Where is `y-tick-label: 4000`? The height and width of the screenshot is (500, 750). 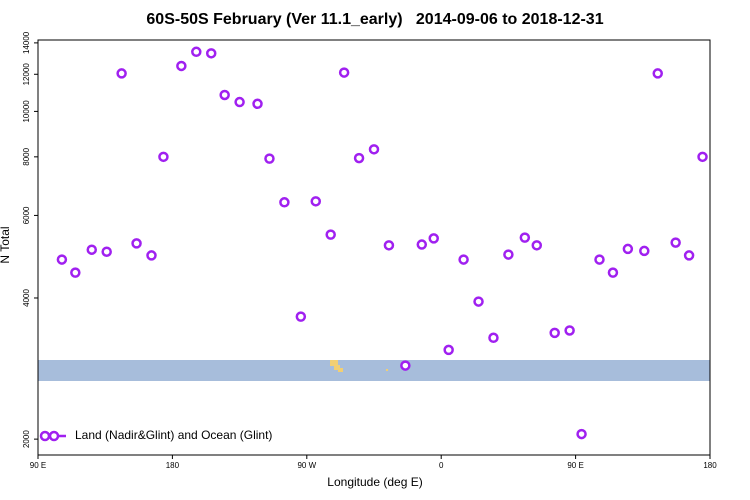 y-tick-label: 4000 is located at coordinates (26, 298).